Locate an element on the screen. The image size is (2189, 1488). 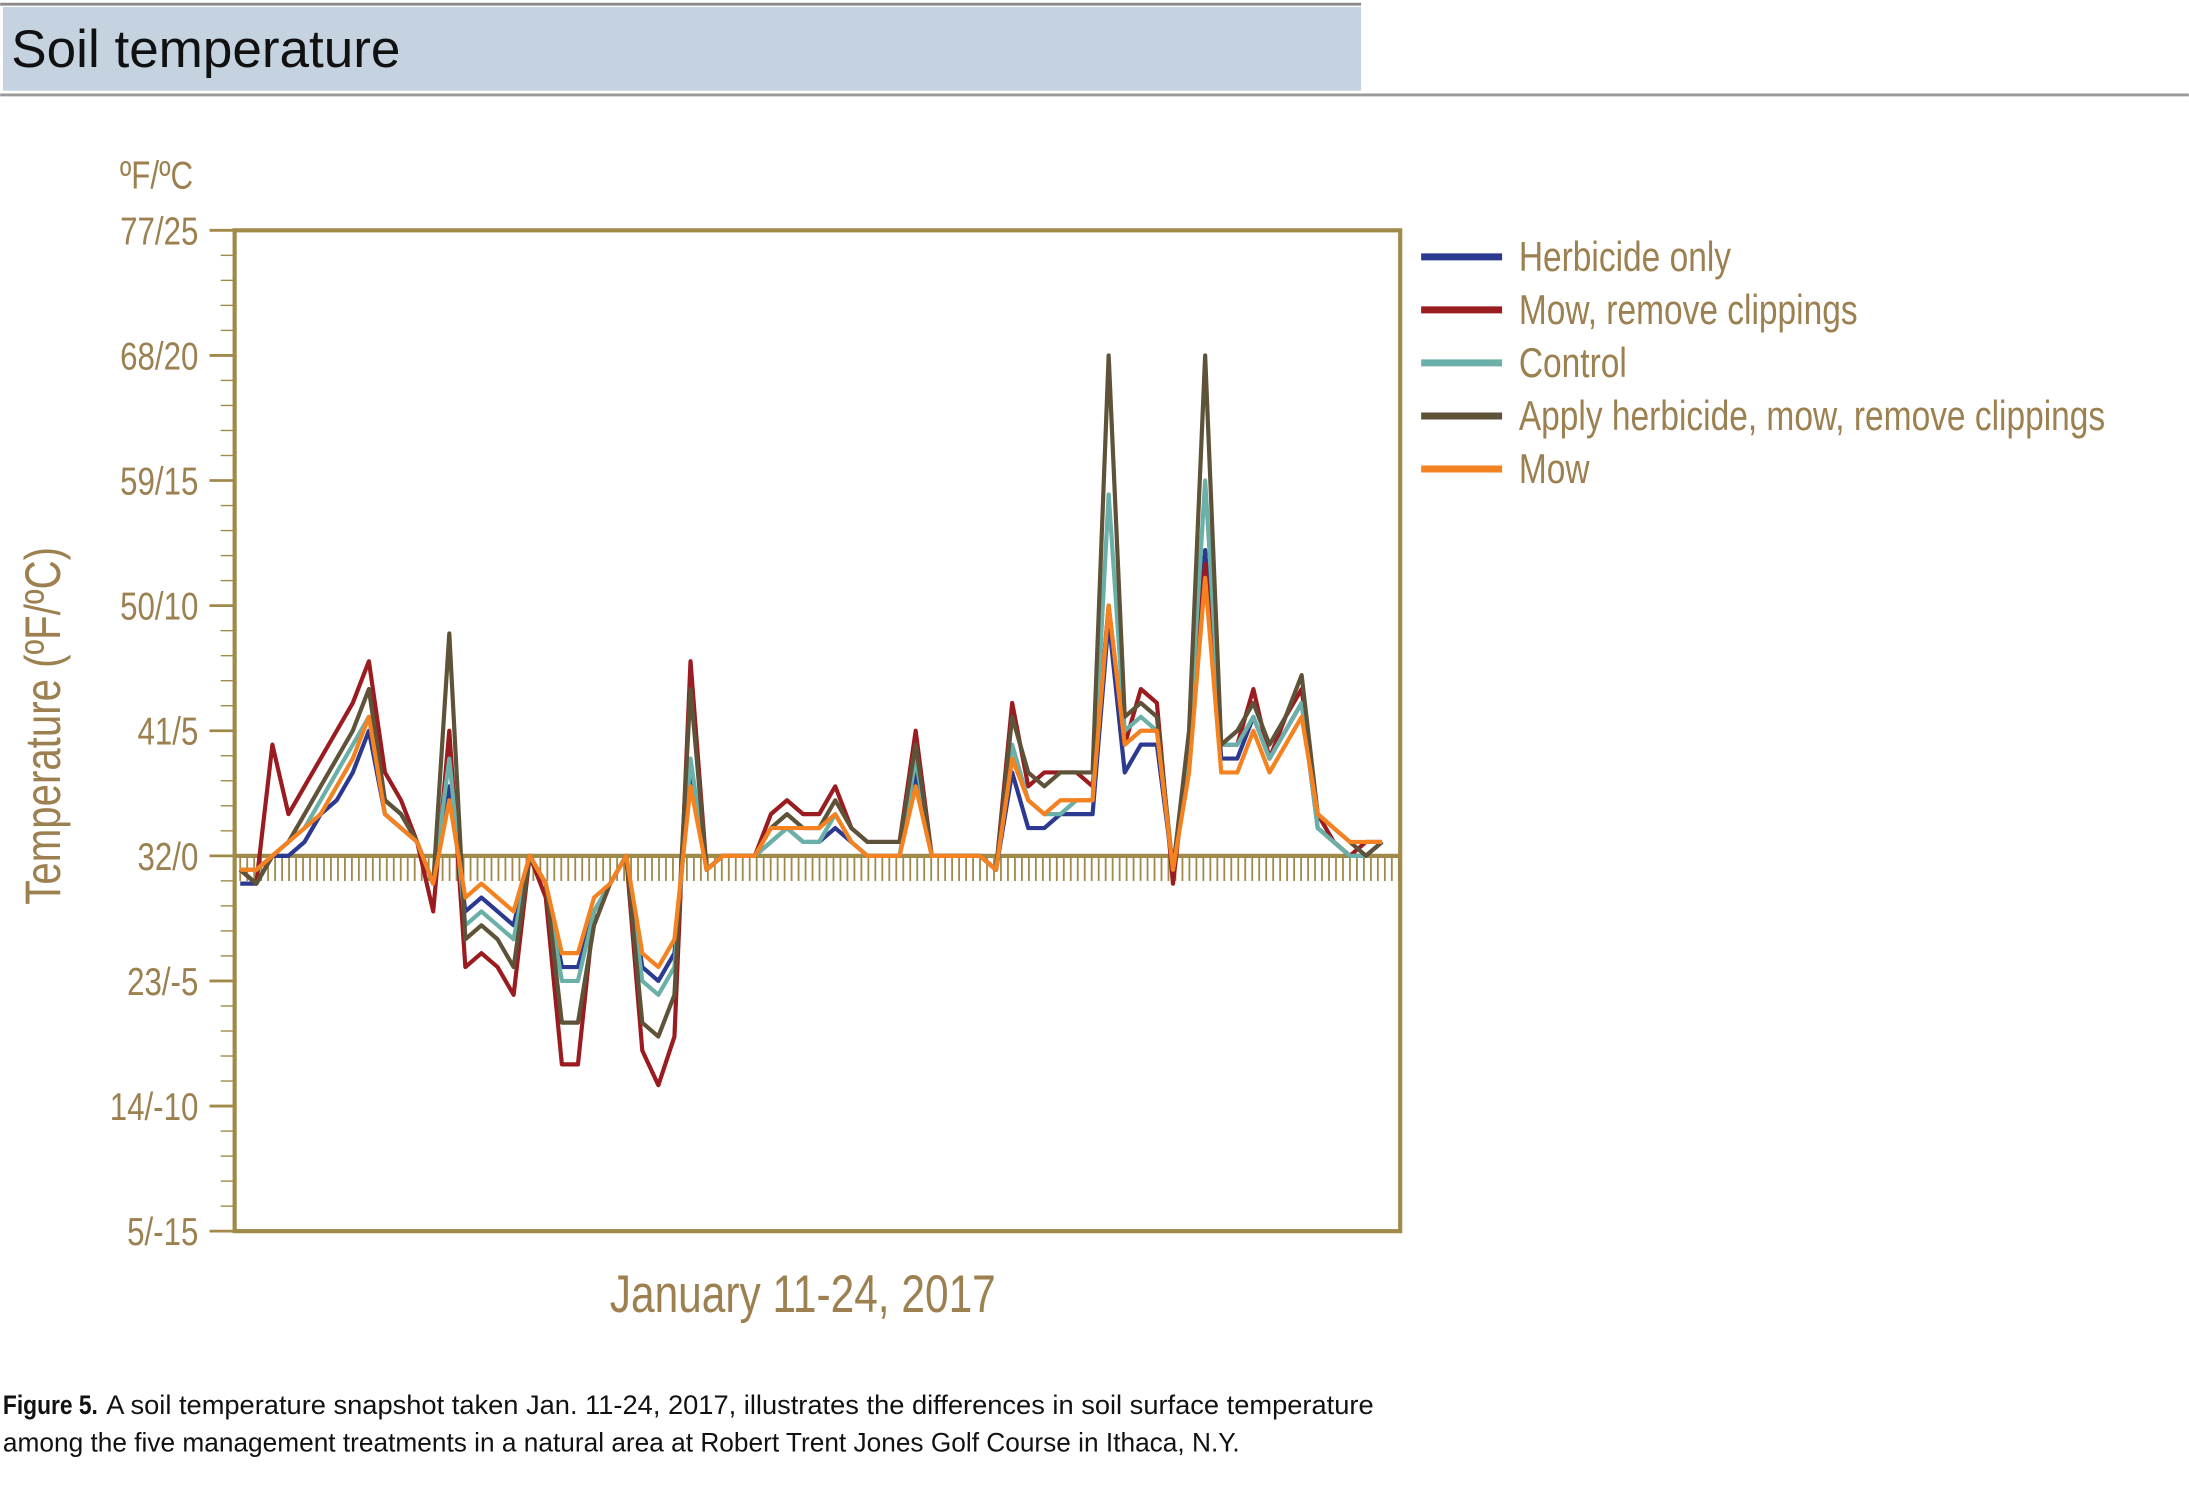
series-line is located at coordinates (811, 772).